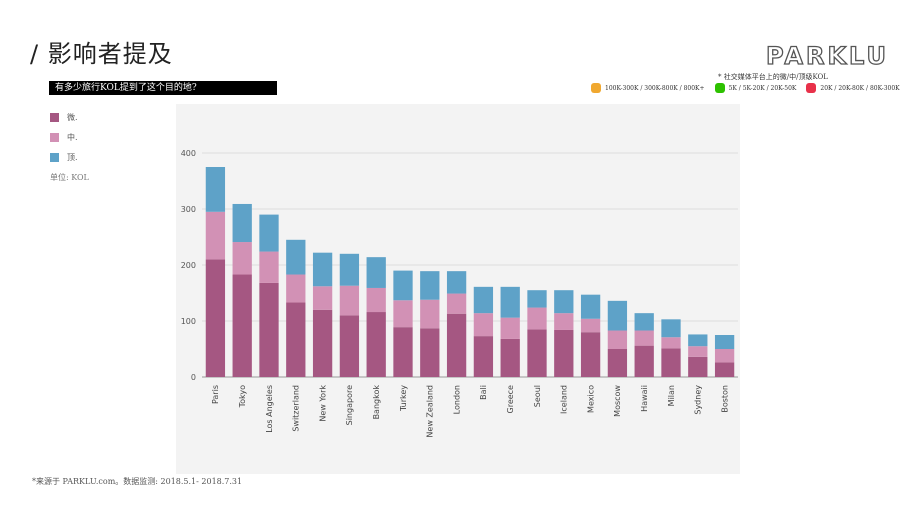 This screenshot has height=518, width=920. I want to click on platform-note: * 社交媒体平台上的微/中/顶级KOL, so click(773, 77).